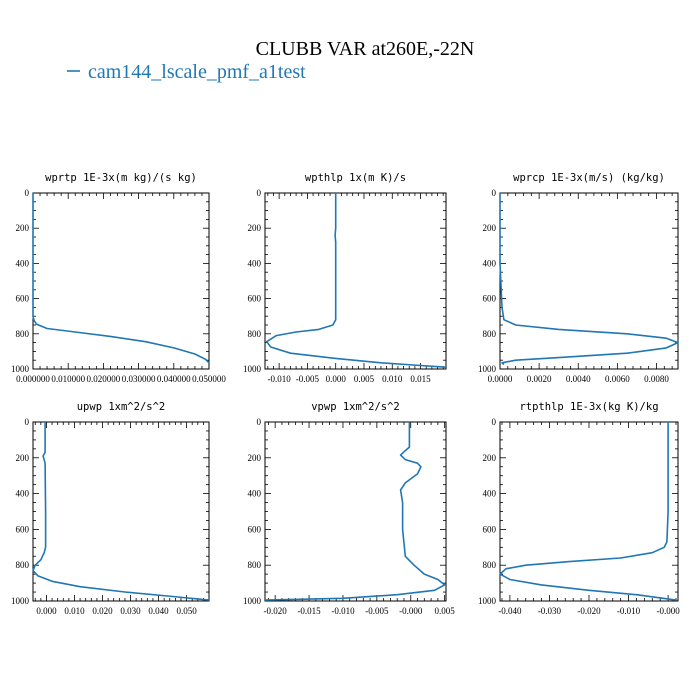 The image size is (700, 700). I want to click on subplot-title: wprtp 1E-3x(m kg)/(s kg), so click(121, 178).